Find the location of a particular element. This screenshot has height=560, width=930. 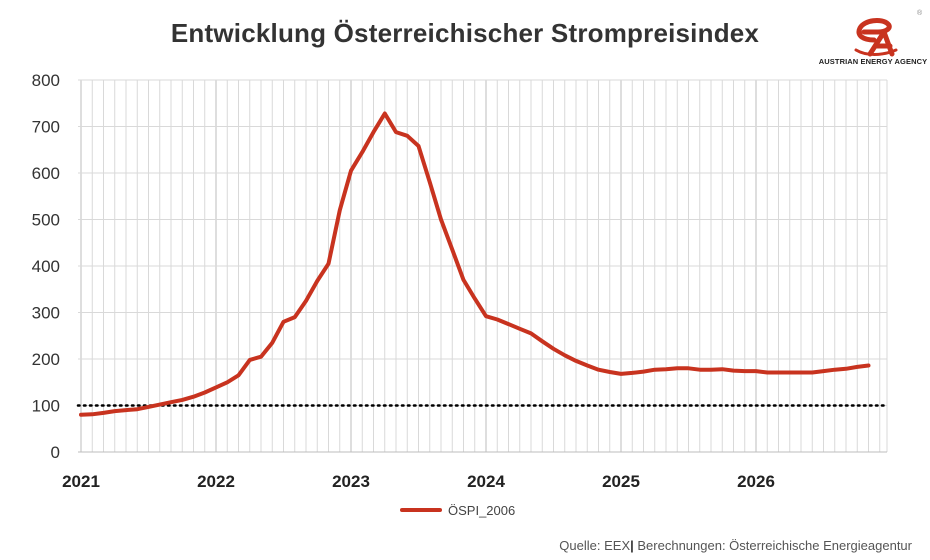

logo-e-mark is located at coordinates (874, 30).